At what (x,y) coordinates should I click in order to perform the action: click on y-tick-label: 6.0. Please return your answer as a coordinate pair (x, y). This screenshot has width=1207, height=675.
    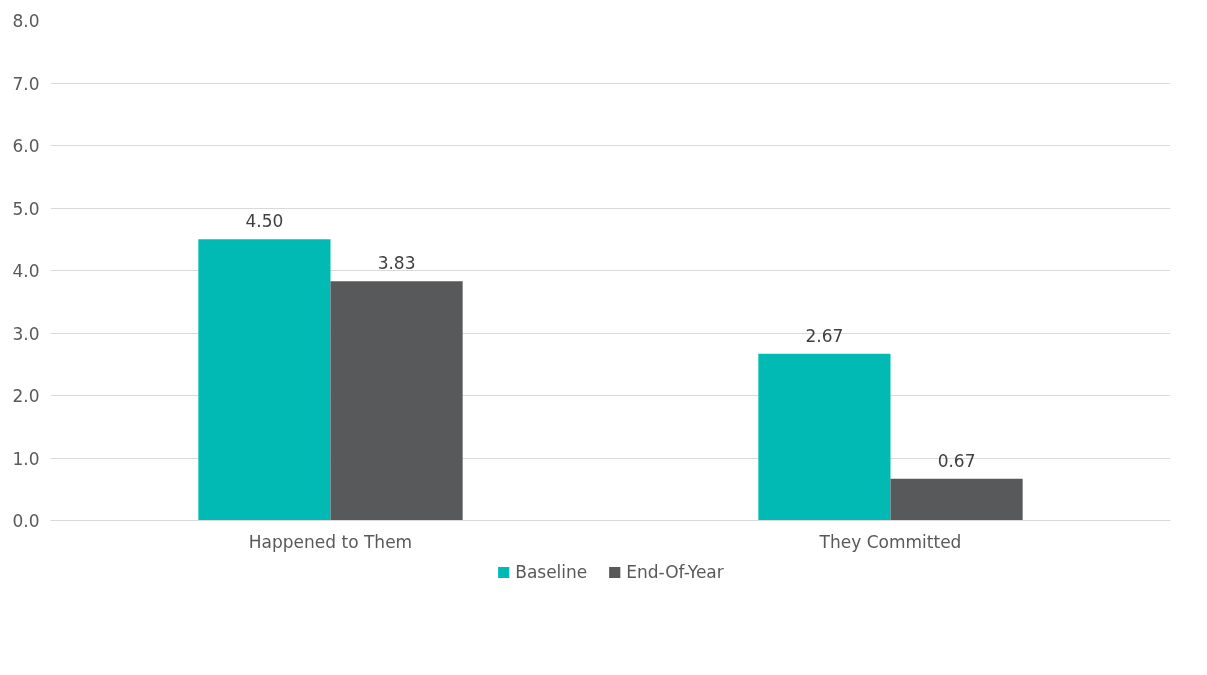
    Looking at the image, I should click on (26, 146).